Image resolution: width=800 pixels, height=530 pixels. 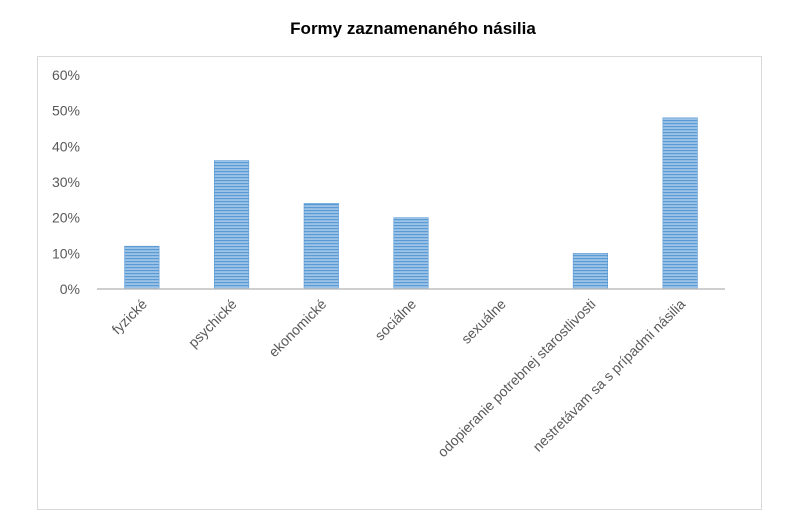 I want to click on y-tick-label: 40%, so click(x=66, y=146).